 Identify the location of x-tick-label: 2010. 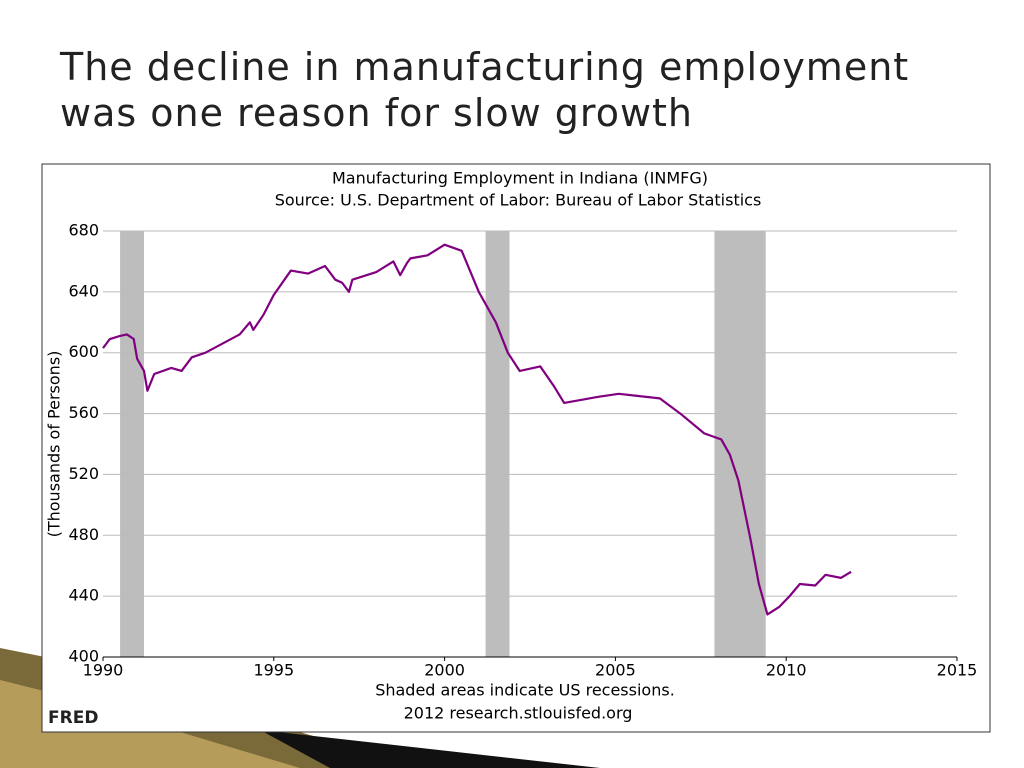
(786, 670).